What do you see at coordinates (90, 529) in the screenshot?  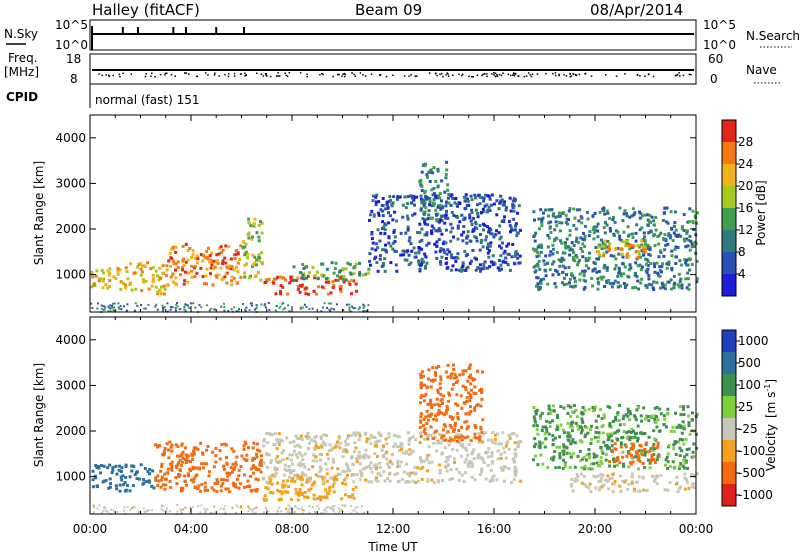 I see `x-tick-label: 00:00` at bounding box center [90, 529].